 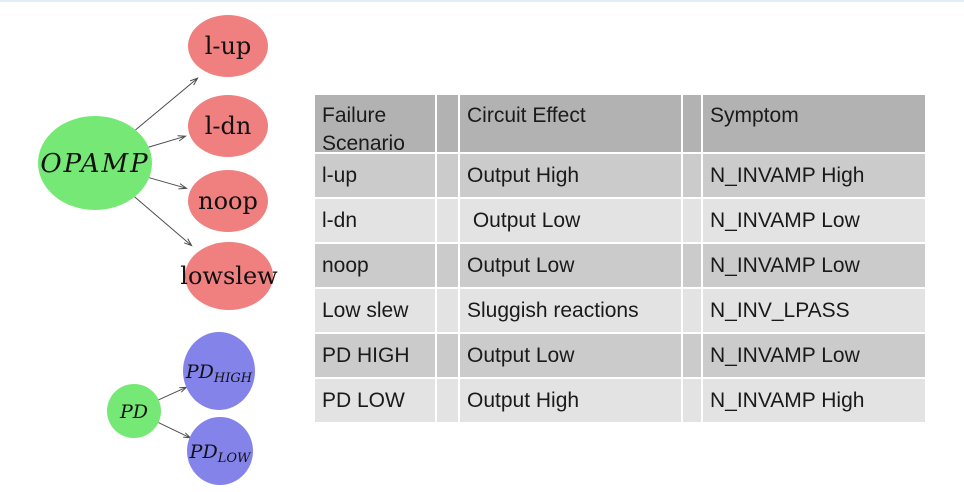 What do you see at coordinates (570, 123) in the screenshot?
I see `header-circuit-effect: Circuit Effect` at bounding box center [570, 123].